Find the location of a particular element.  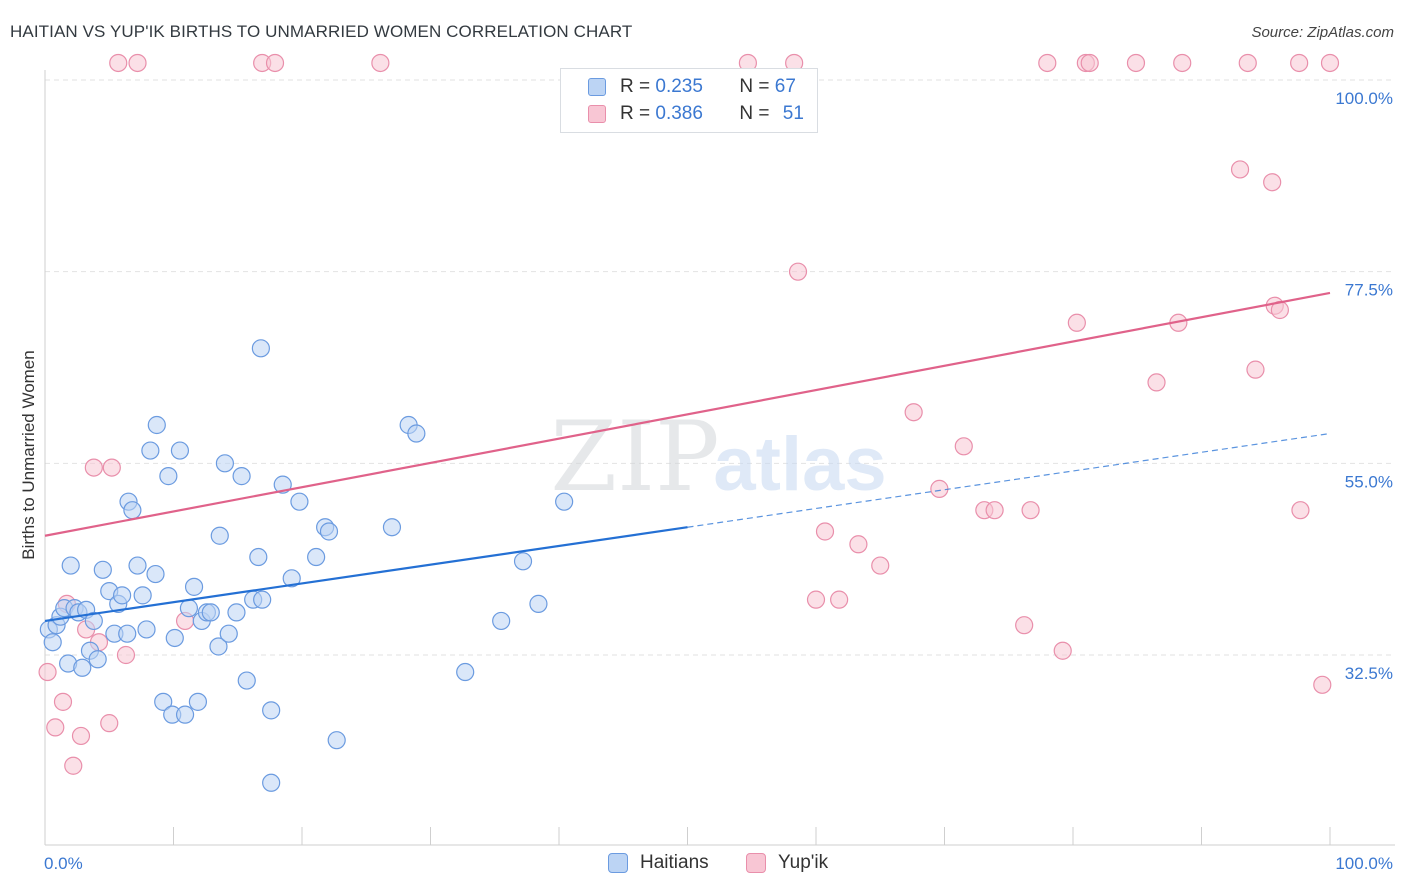

trend-line-haitians is located at coordinates (366, 574).